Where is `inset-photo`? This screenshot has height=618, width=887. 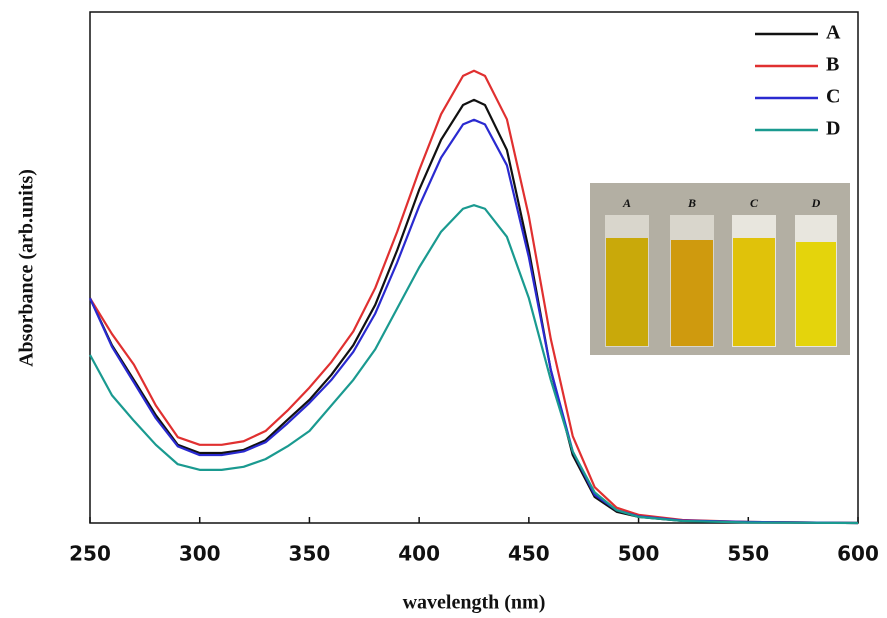
inset-photo is located at coordinates (720, 269).